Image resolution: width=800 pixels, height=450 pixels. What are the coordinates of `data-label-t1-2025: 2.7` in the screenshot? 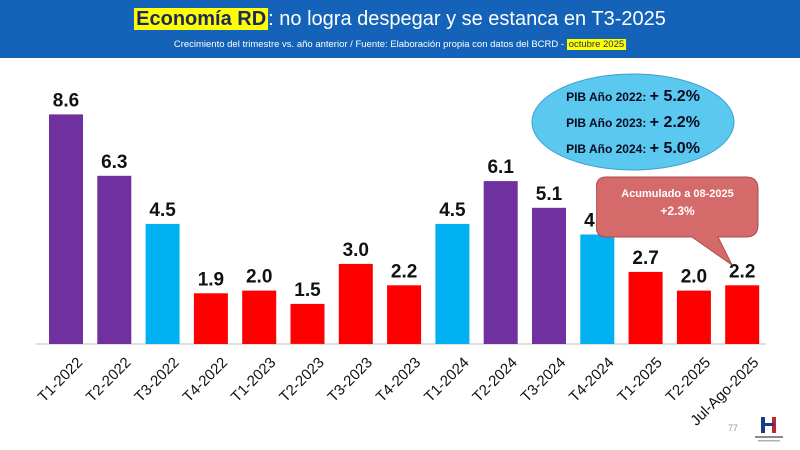 It's located at (645, 258).